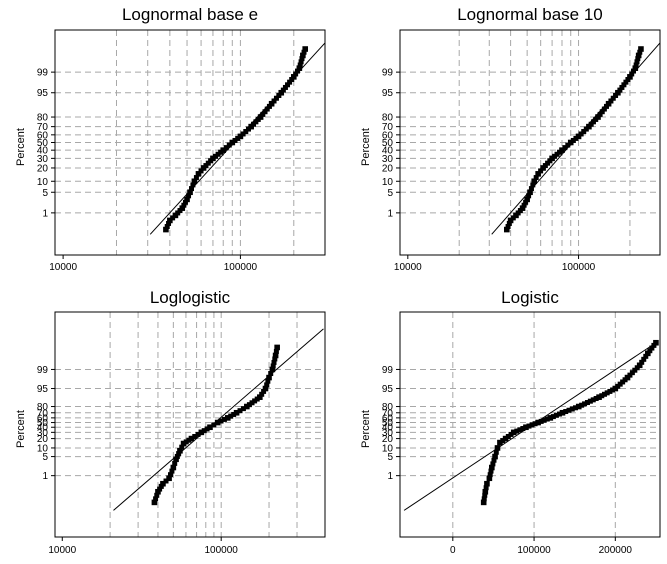  I want to click on chart-2-y-tick-label: 5, so click(390, 193).